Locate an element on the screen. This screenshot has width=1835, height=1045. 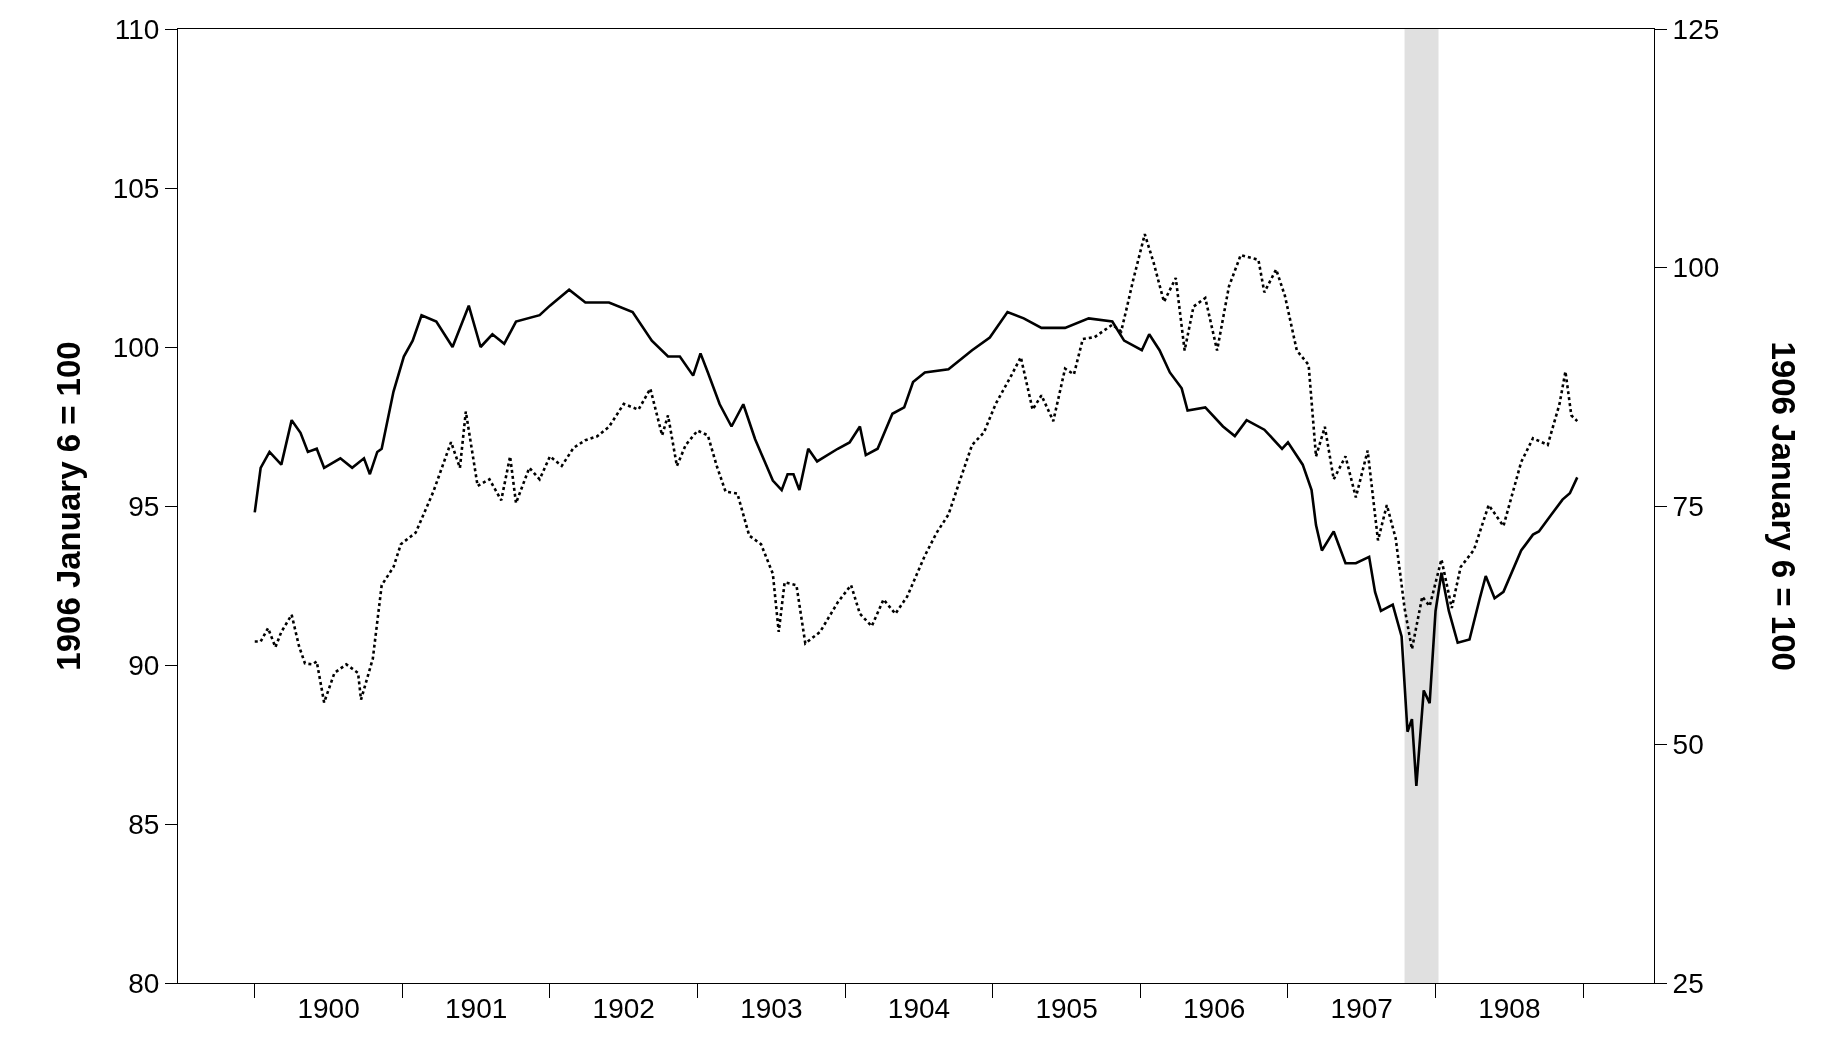
y-tick-label: 100 is located at coordinates (136, 347).